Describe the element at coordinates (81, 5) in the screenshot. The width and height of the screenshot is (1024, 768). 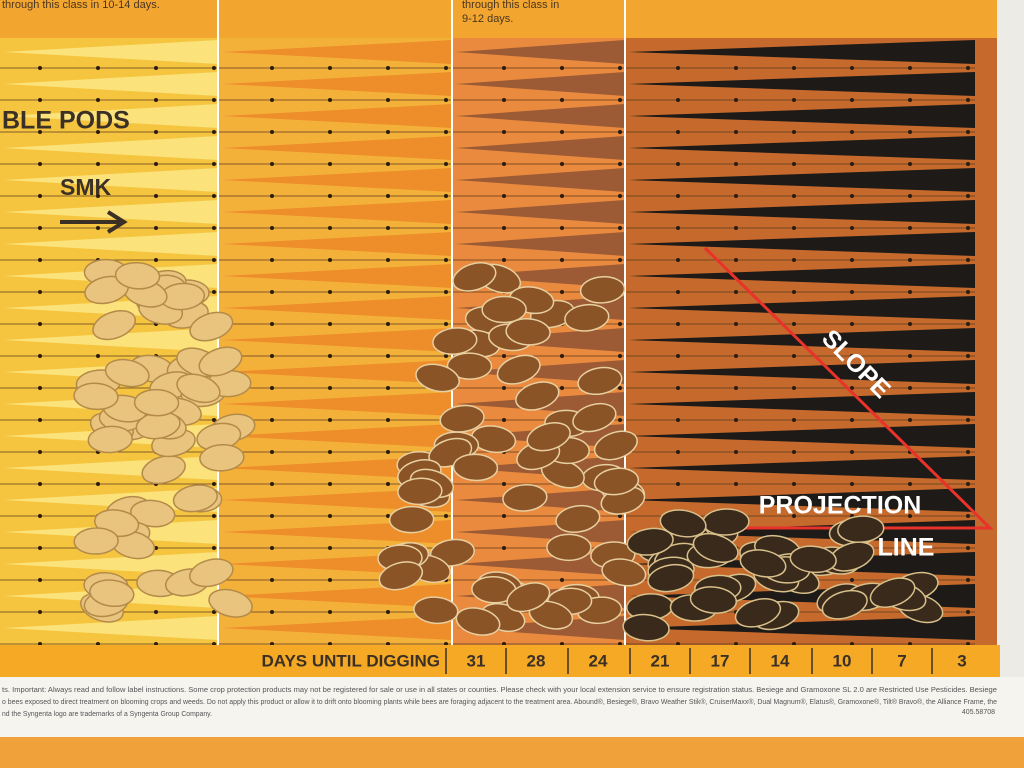
I see `header-note: through this class in 10-14 days.` at that location.